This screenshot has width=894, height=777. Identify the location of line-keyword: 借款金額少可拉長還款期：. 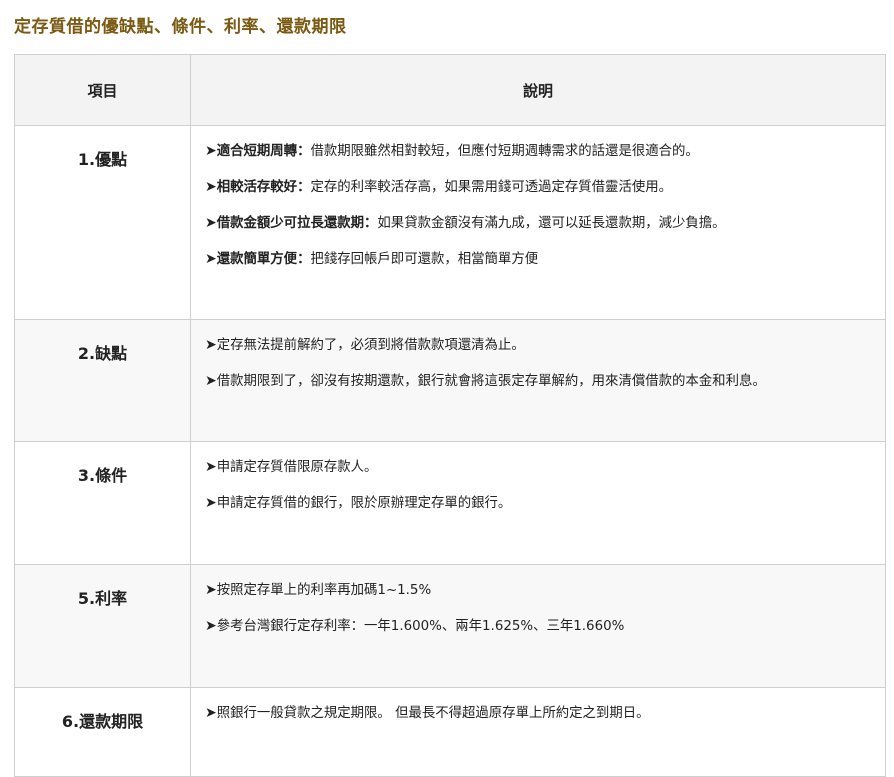
(297, 223).